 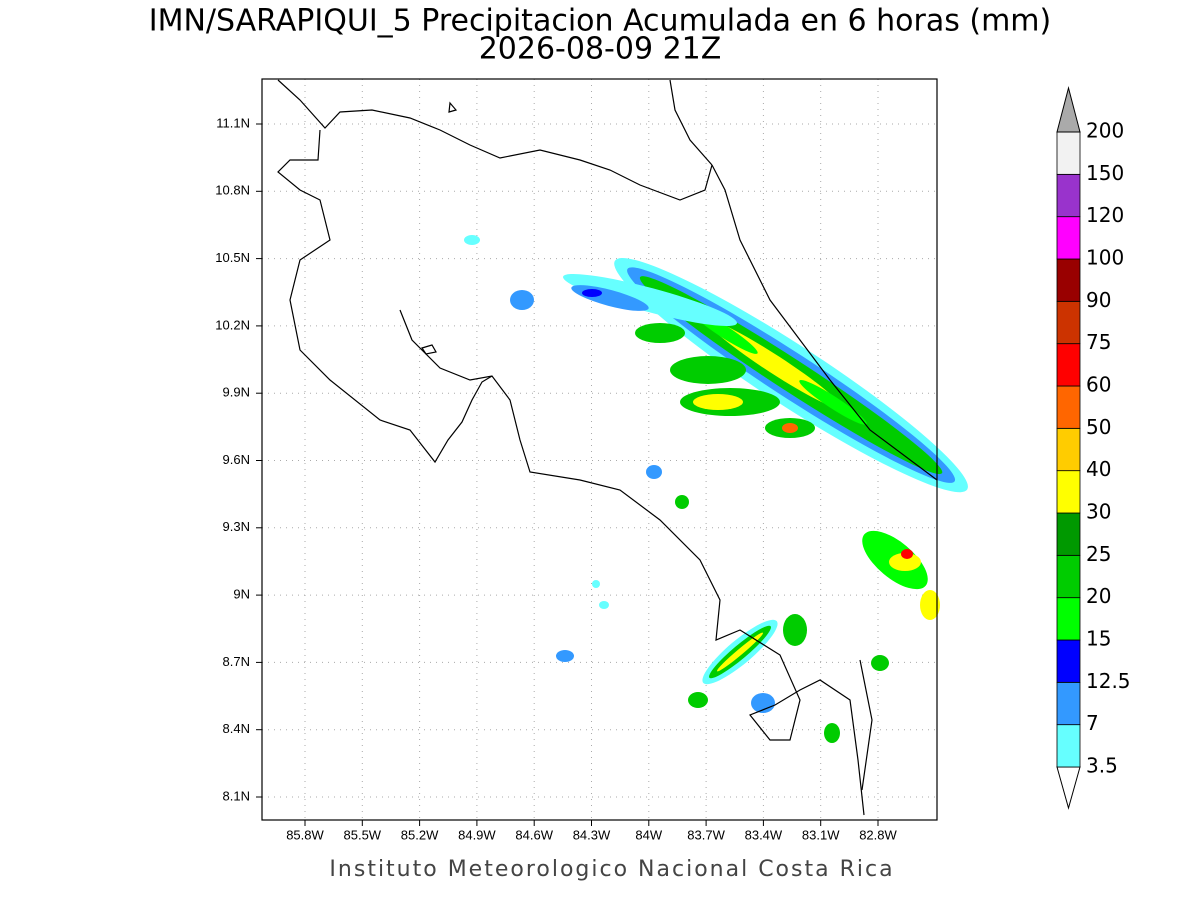 I want to click on colorbar-label: 50, so click(x=1098, y=427).